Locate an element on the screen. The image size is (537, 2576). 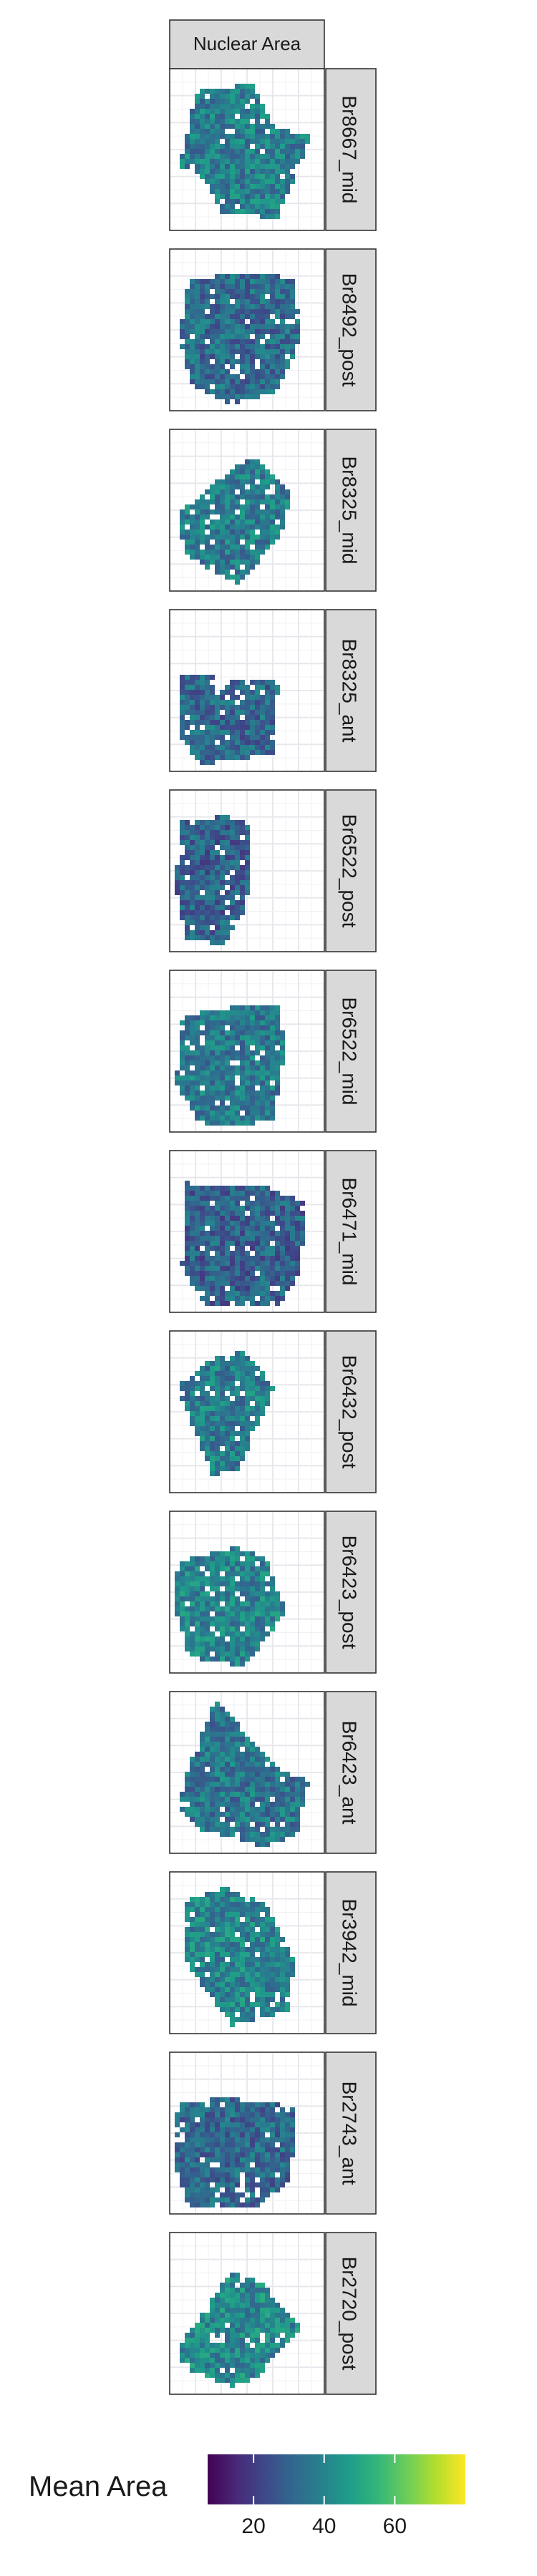
tissue-spots is located at coordinates (245, 1775).